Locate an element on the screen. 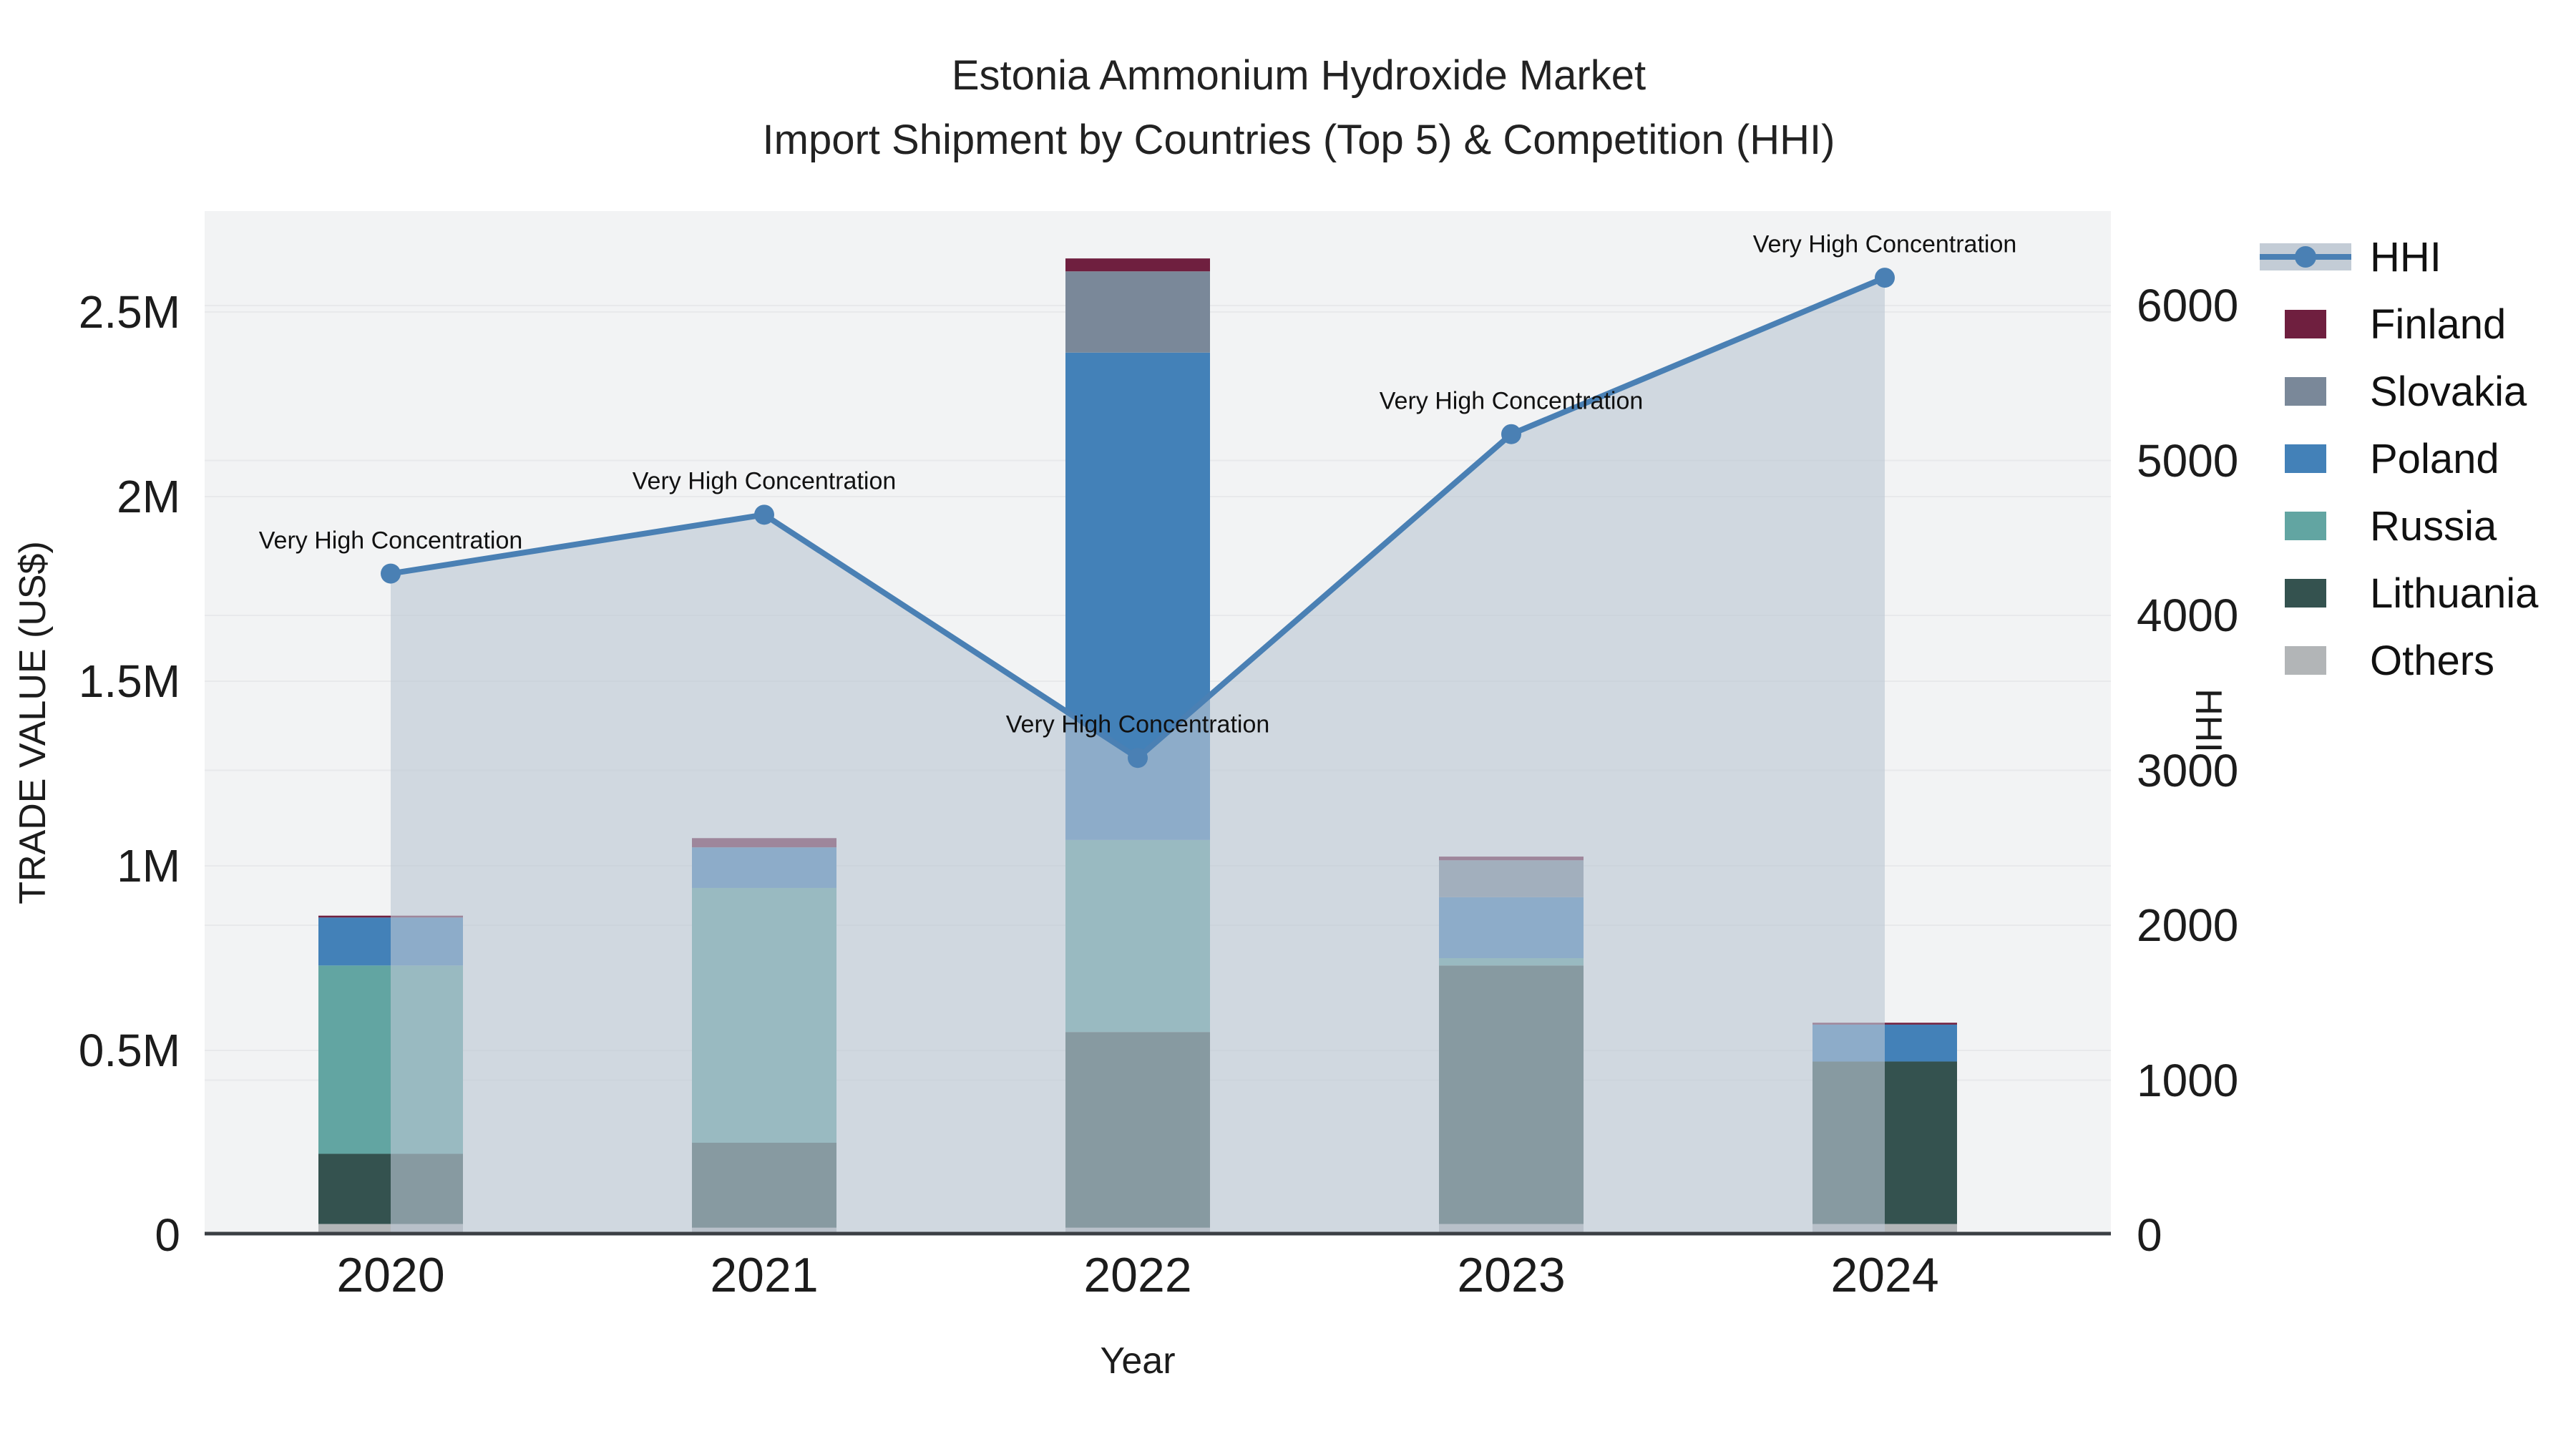 The image size is (2576, 1449). y-left-tick-2.5M: 2.5M is located at coordinates (129, 312).